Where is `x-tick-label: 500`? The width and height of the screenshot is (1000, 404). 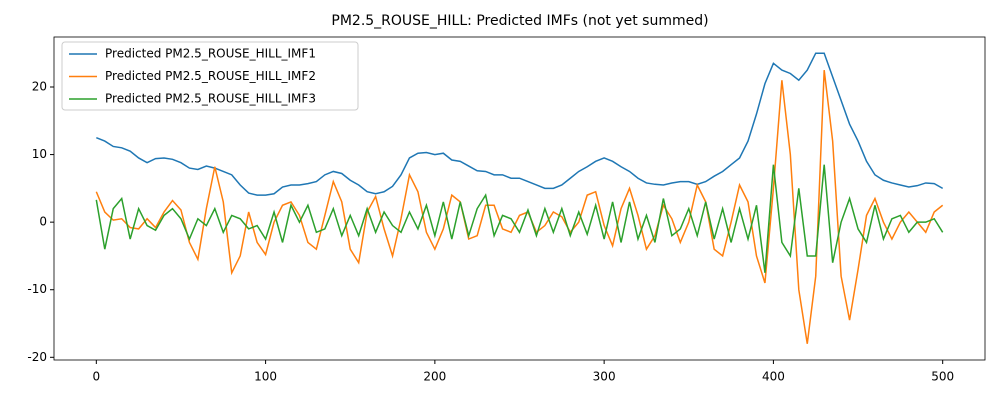
x-tick-label: 500 is located at coordinates (942, 377).